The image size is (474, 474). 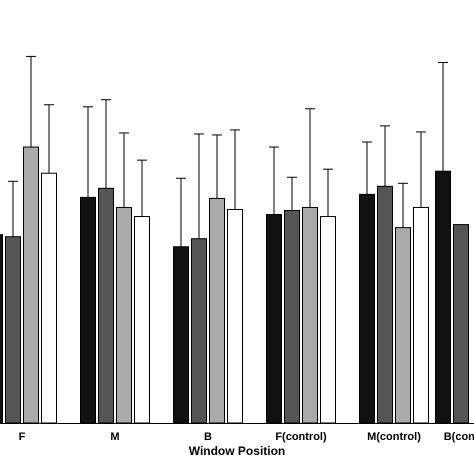 I want to click on bar-f-control--3, so click(x=310, y=315).